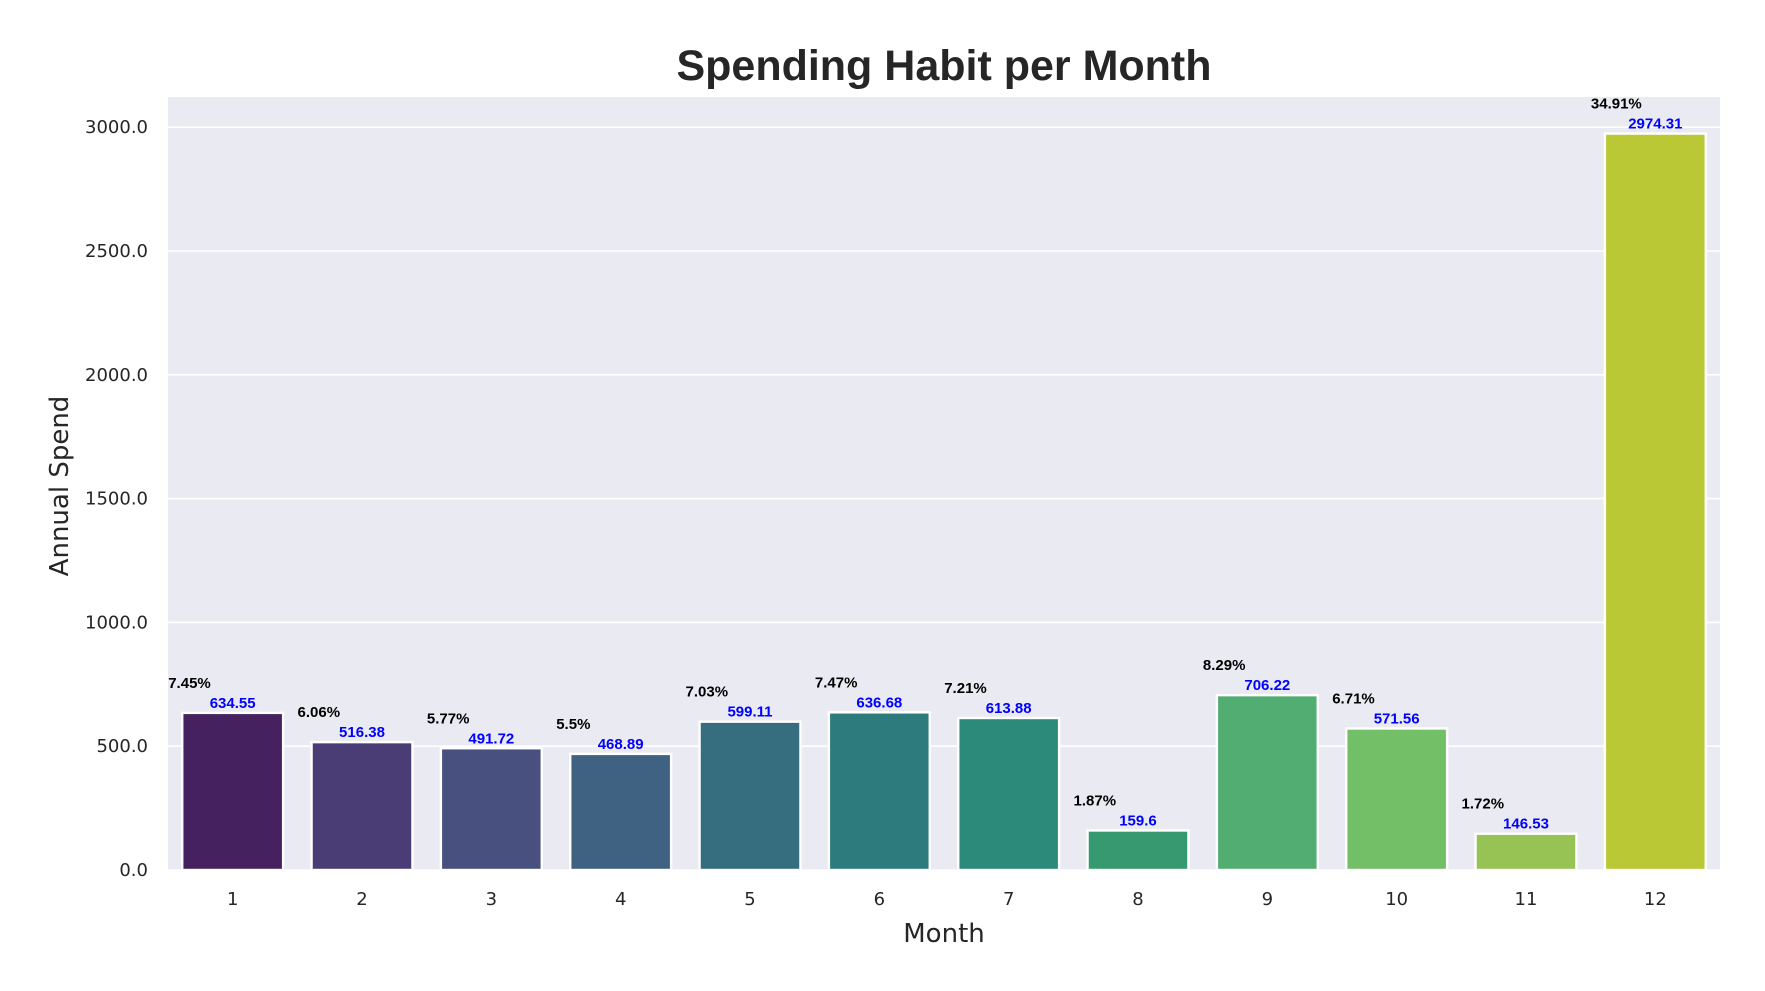 The width and height of the screenshot is (1765, 991). What do you see at coordinates (362, 732) in the screenshot?
I see `value-label: 516.38` at bounding box center [362, 732].